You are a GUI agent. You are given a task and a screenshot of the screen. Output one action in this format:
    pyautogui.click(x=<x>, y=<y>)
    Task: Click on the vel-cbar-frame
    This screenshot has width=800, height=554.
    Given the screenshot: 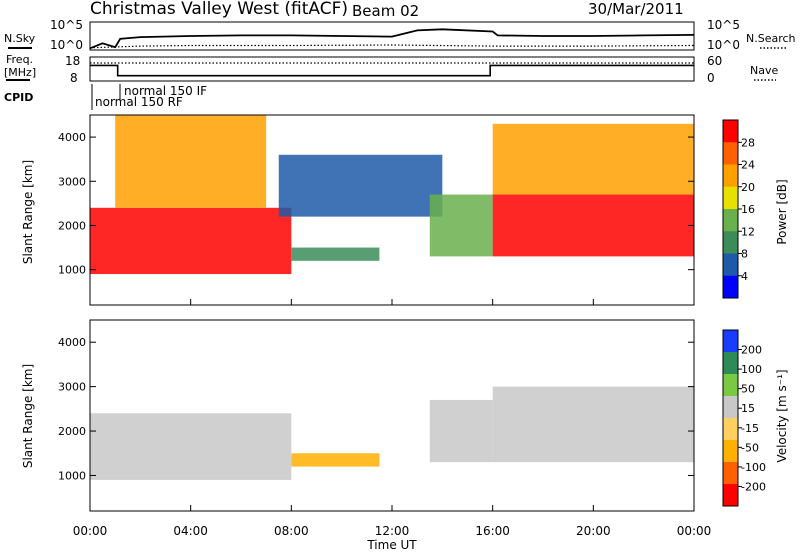 What is the action you would take?
    pyautogui.click(x=730, y=418)
    